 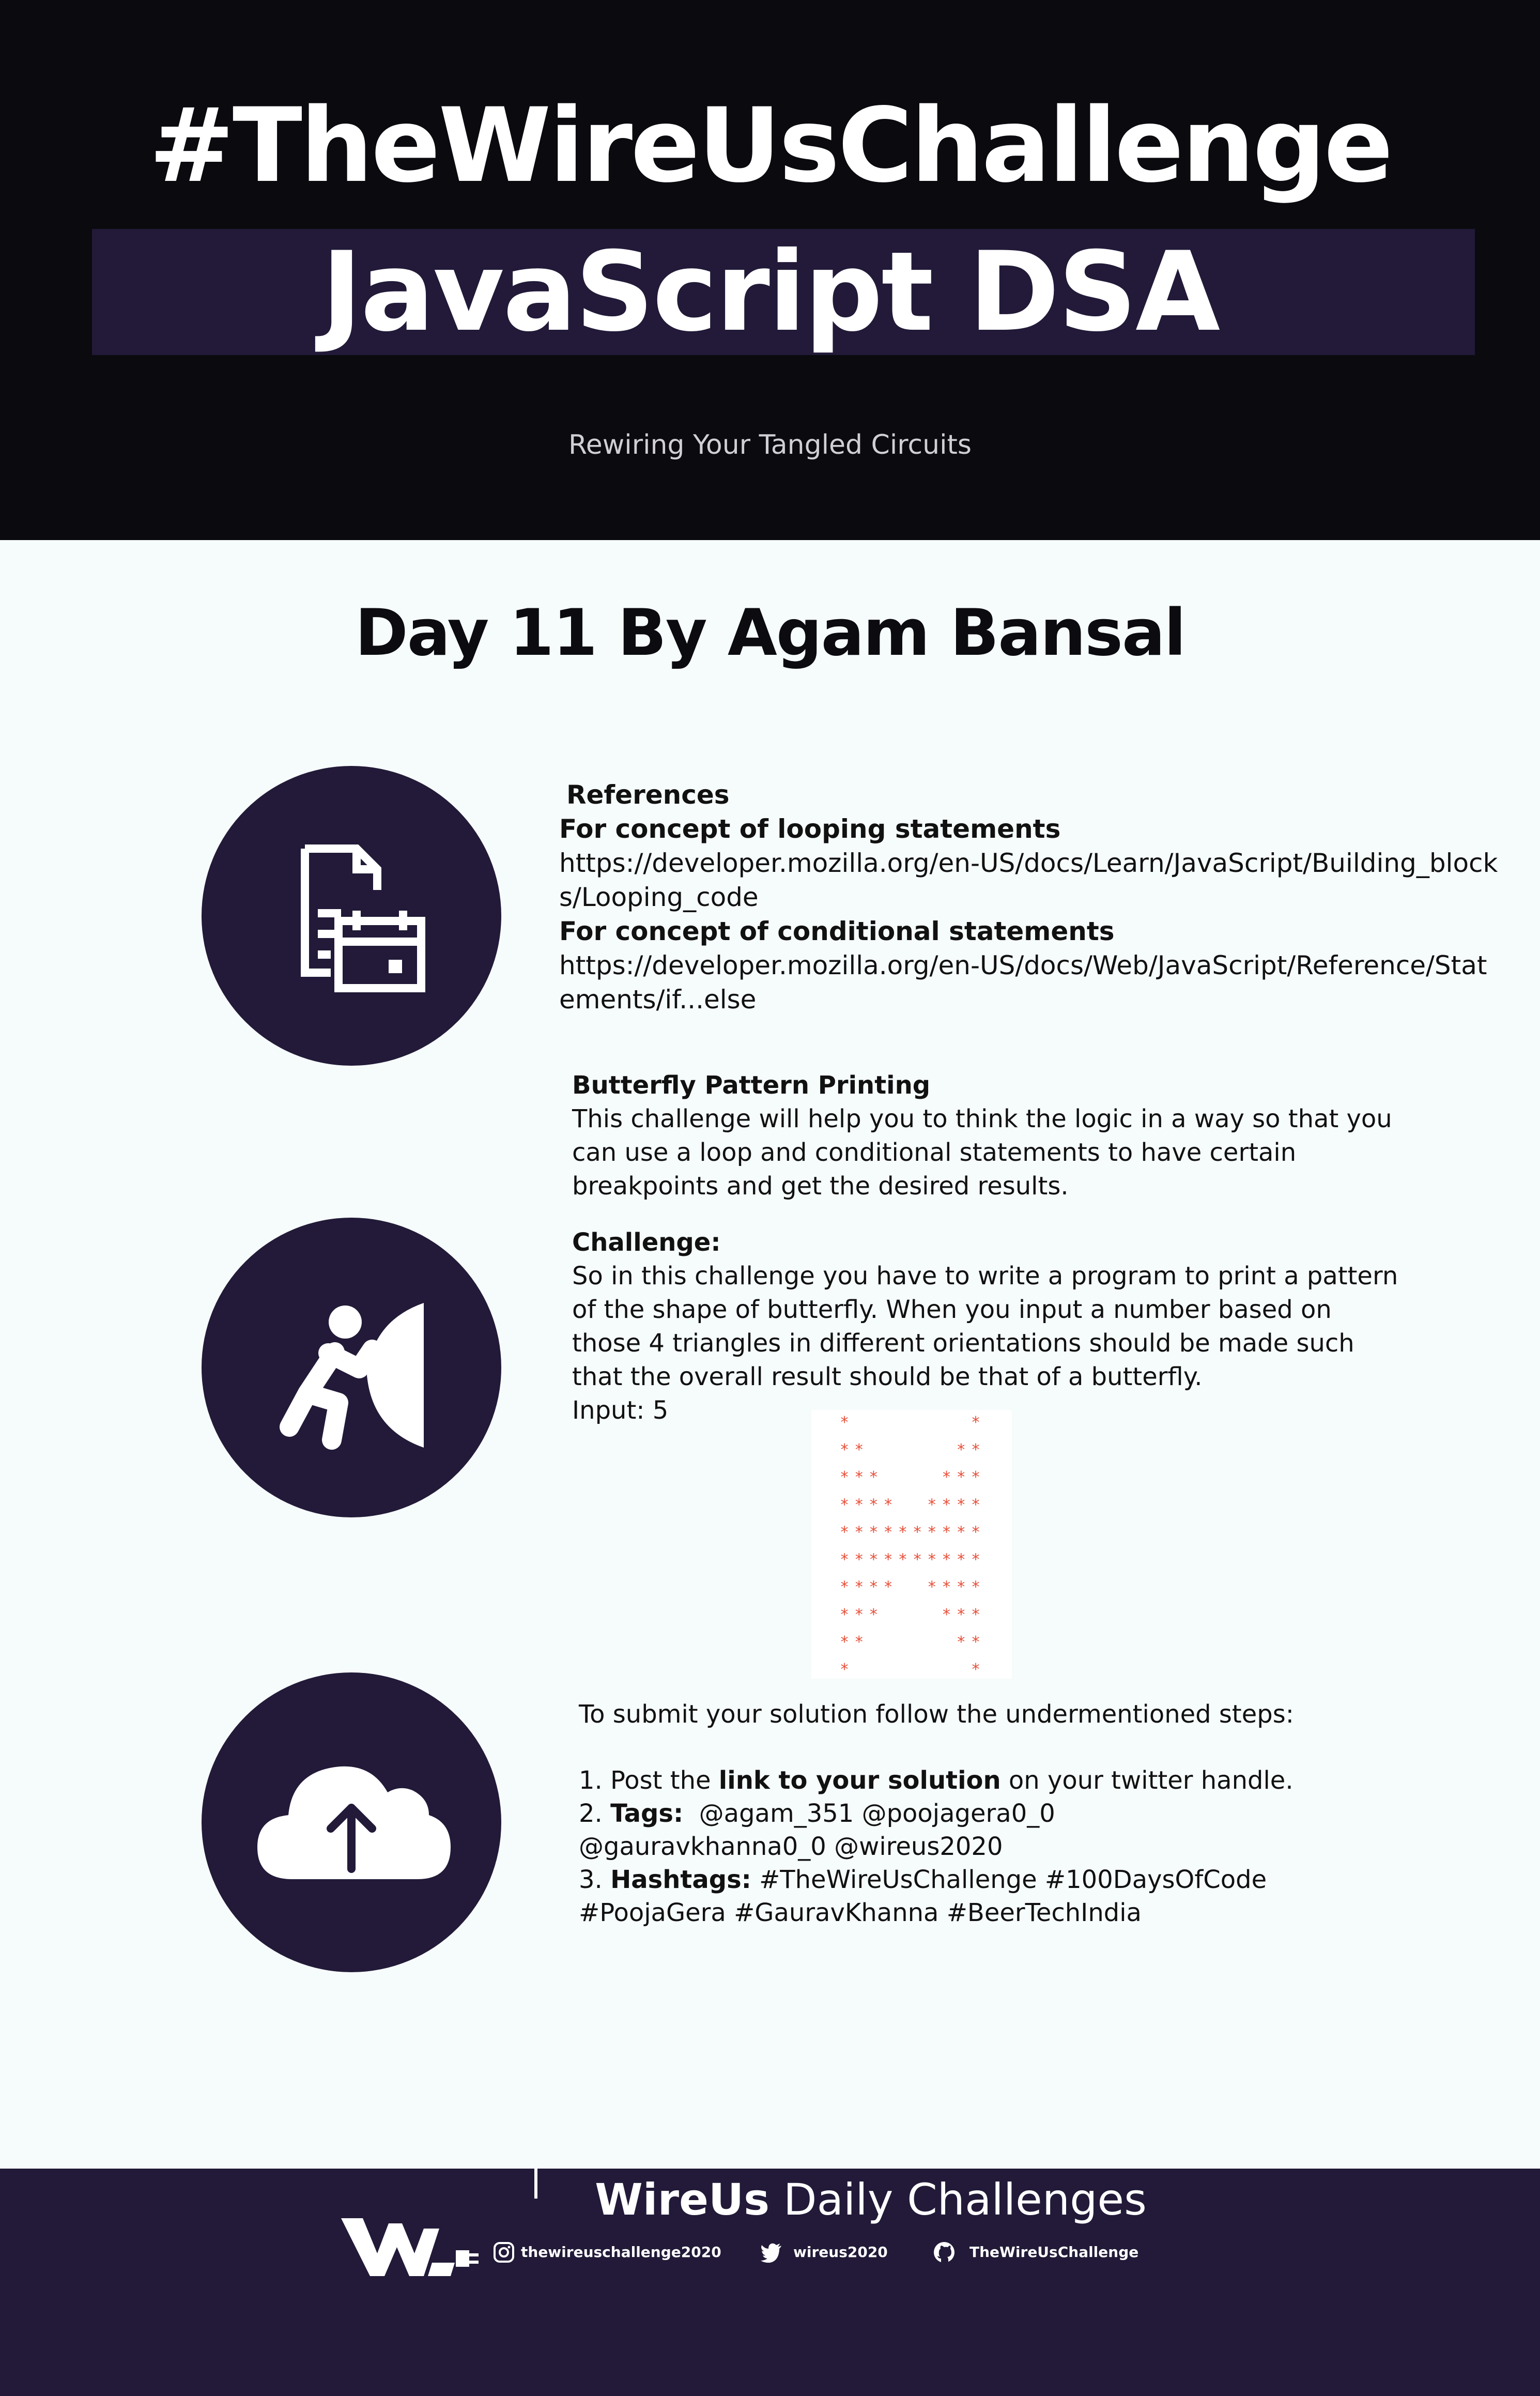 I want to click on page-subtitle: JavaScript DSA, so click(x=770, y=292).